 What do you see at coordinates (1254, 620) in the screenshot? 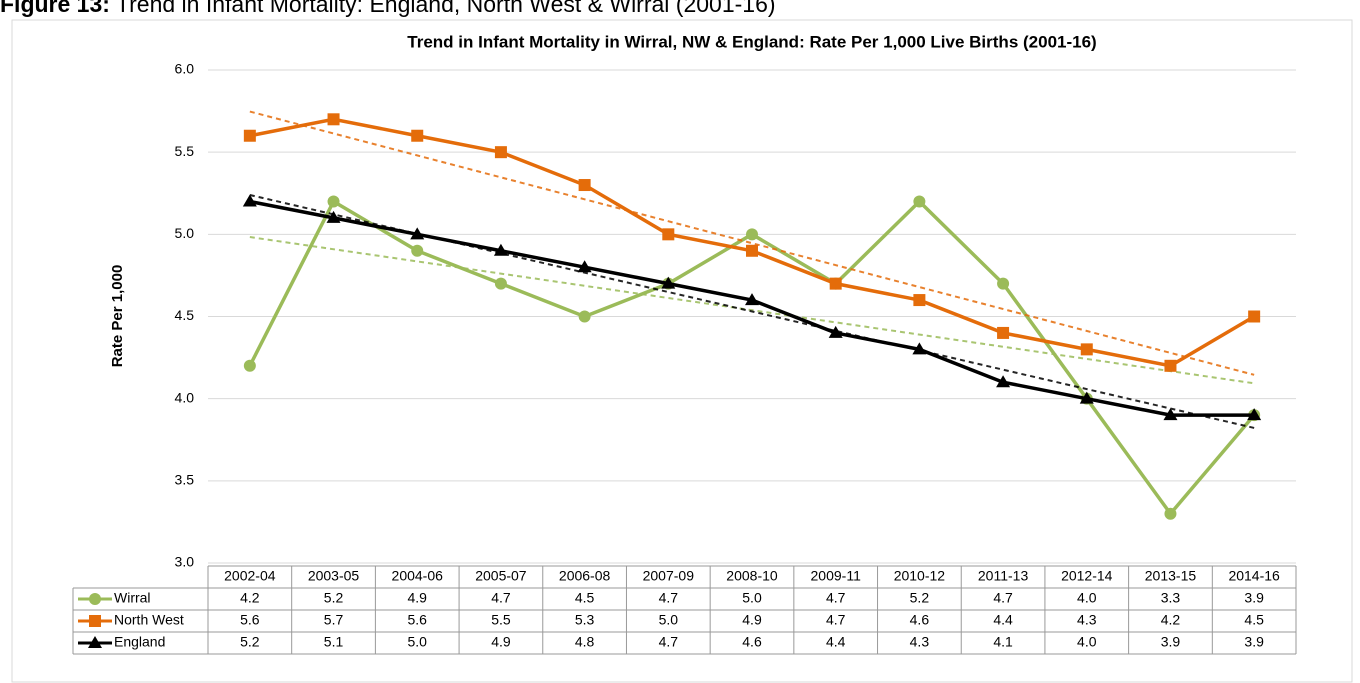
I see `table-cell: 4.5` at bounding box center [1254, 620].